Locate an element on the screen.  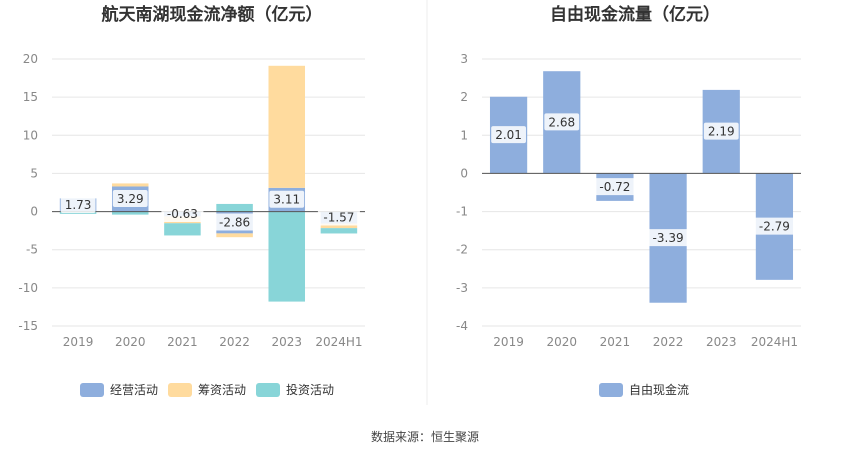
y-tick-label: 5 is located at coordinates (34, 173).